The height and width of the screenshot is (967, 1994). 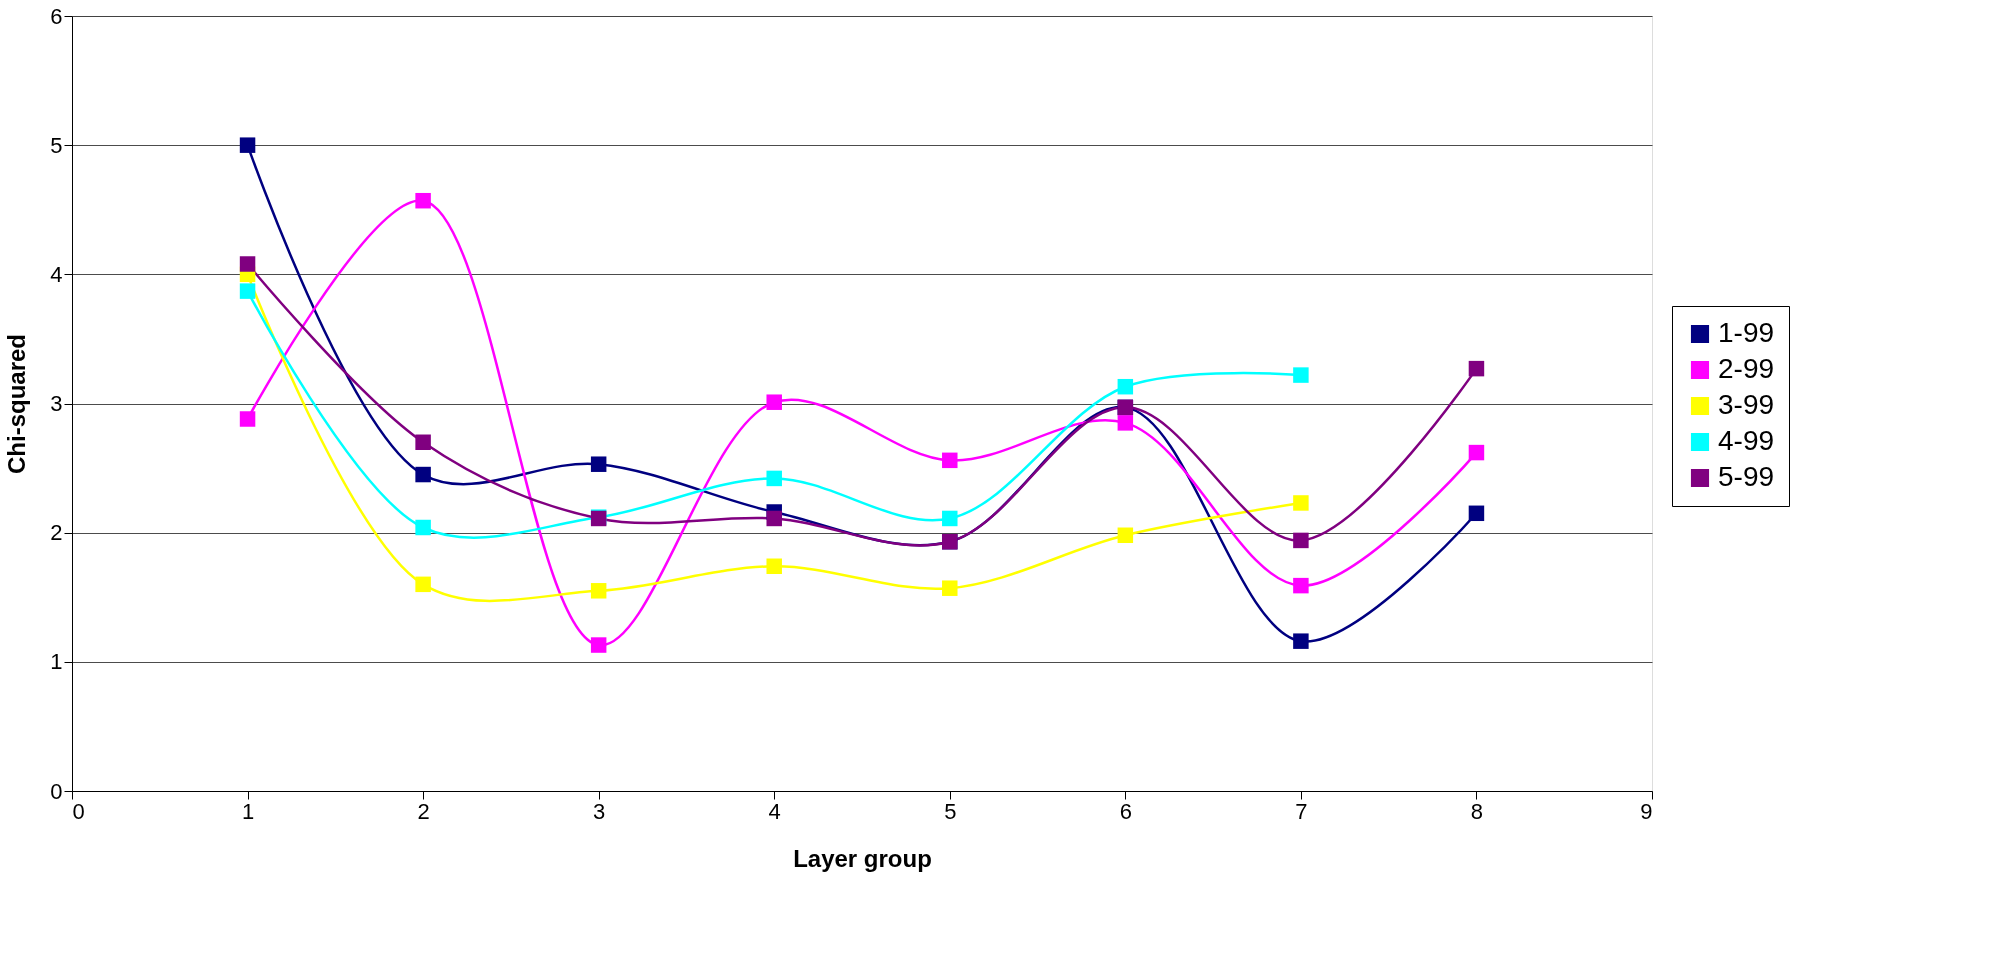 I want to click on legend-label: 5-99, so click(x=1746, y=476).